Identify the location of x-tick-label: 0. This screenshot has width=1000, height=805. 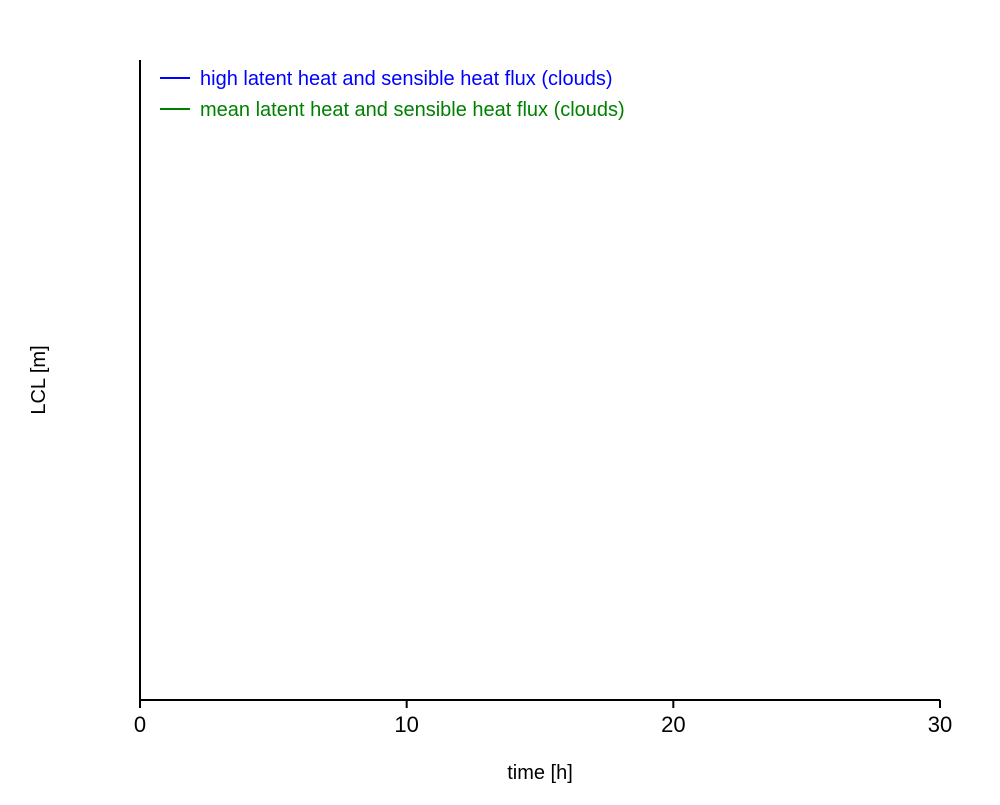
(140, 724).